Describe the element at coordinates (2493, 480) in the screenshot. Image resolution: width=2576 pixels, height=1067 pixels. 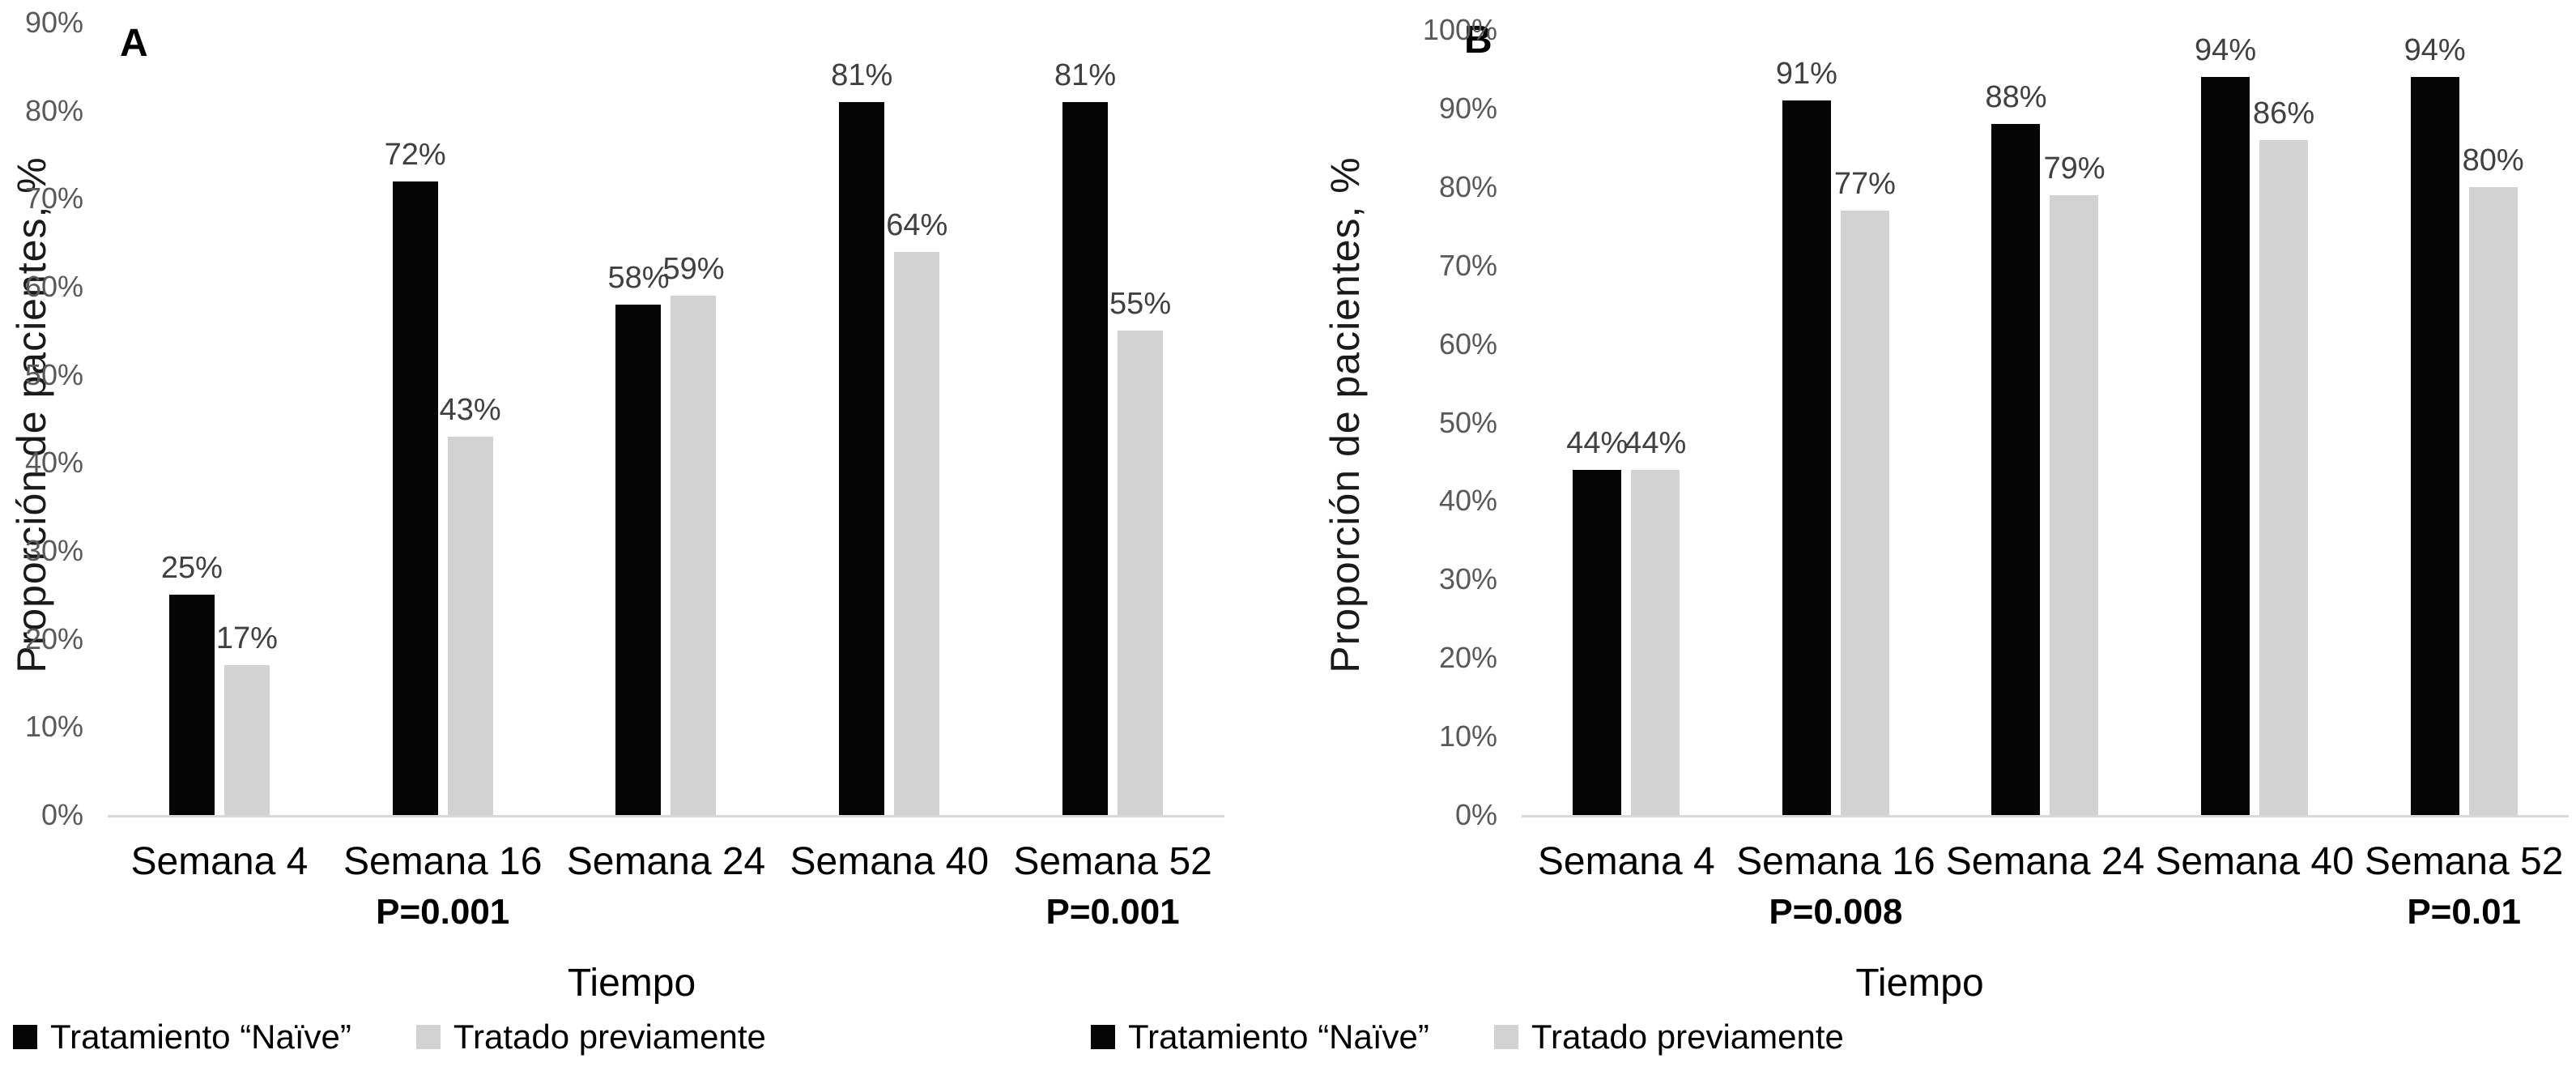
I see `bar-previously-treated: 80%` at that location.